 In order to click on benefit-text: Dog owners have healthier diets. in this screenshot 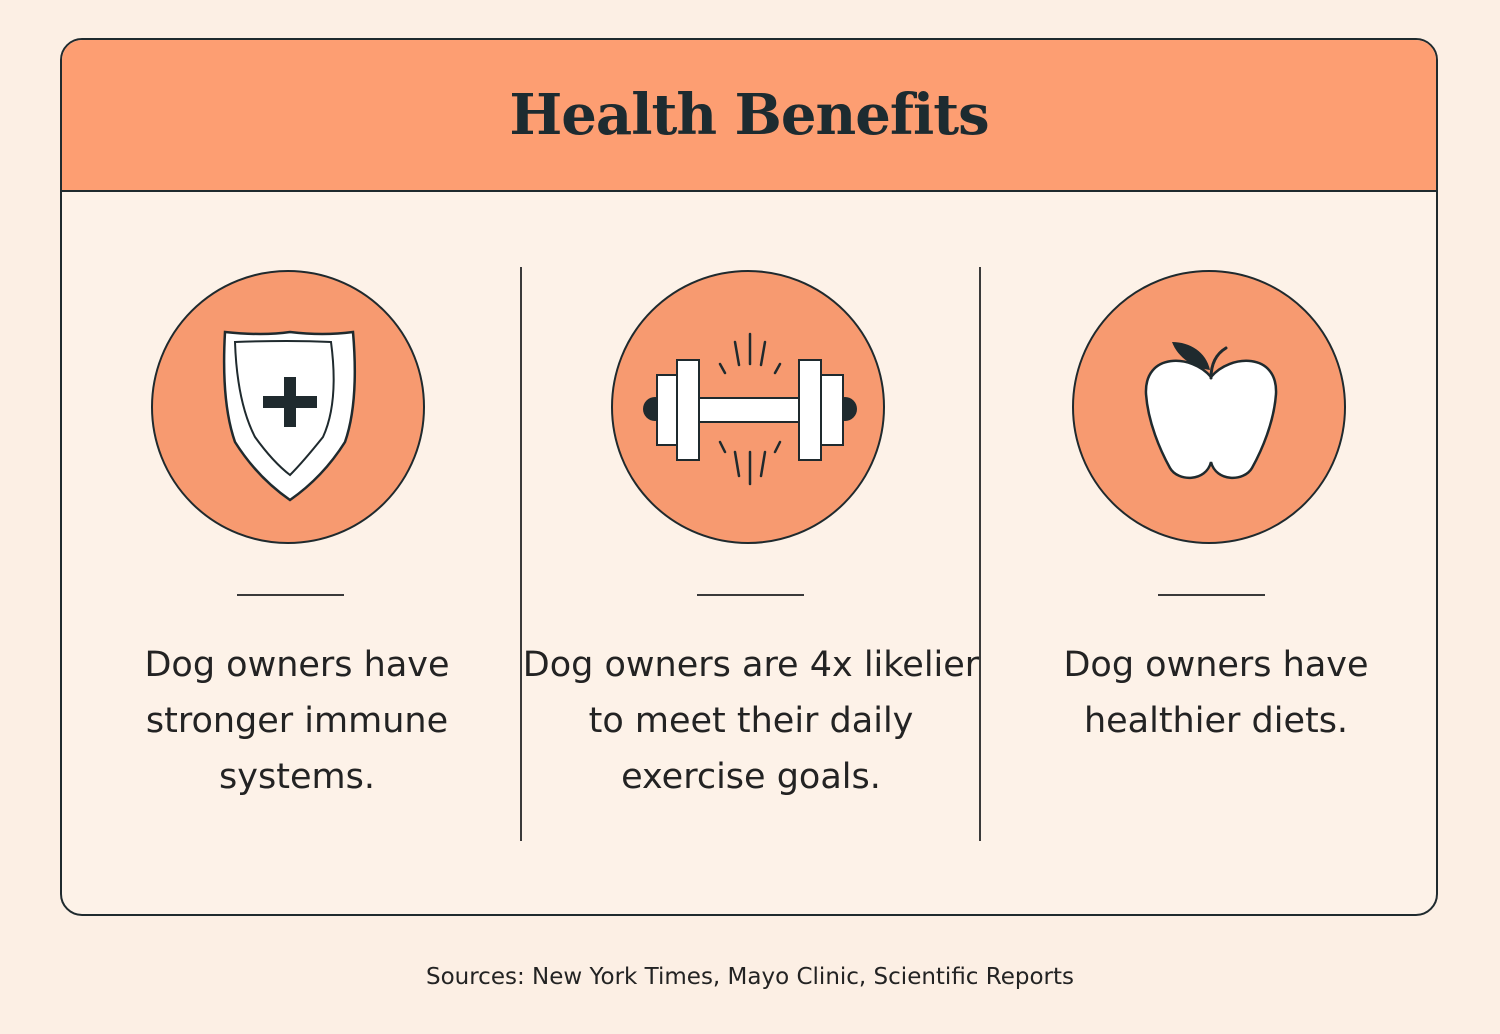, I will do `click(1216, 693)`.